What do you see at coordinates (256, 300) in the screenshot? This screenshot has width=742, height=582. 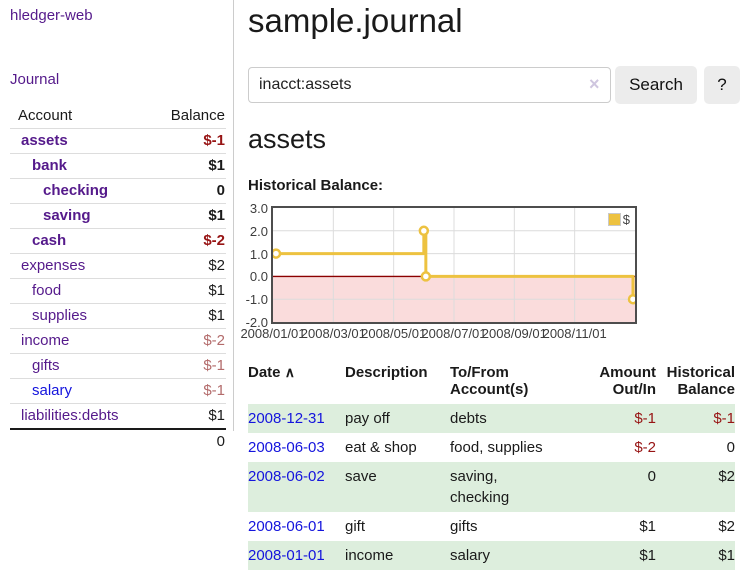 I see `y-tick-label: -1.0` at bounding box center [256, 300].